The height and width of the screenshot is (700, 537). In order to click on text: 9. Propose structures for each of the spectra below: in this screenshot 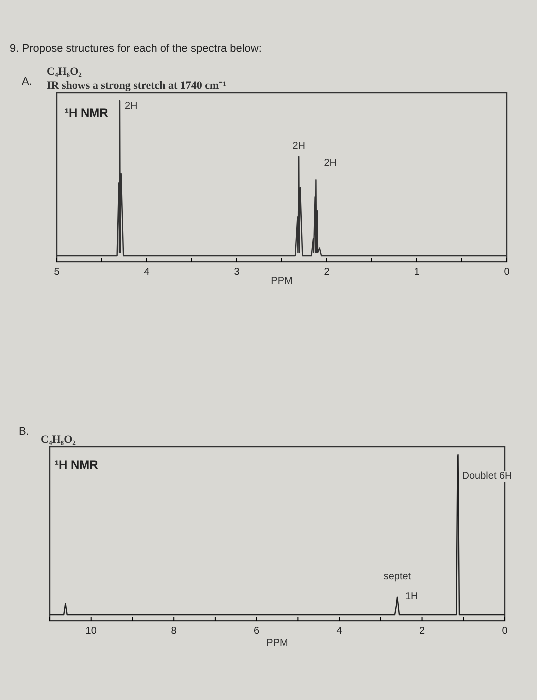, I will do `click(136, 49)`.